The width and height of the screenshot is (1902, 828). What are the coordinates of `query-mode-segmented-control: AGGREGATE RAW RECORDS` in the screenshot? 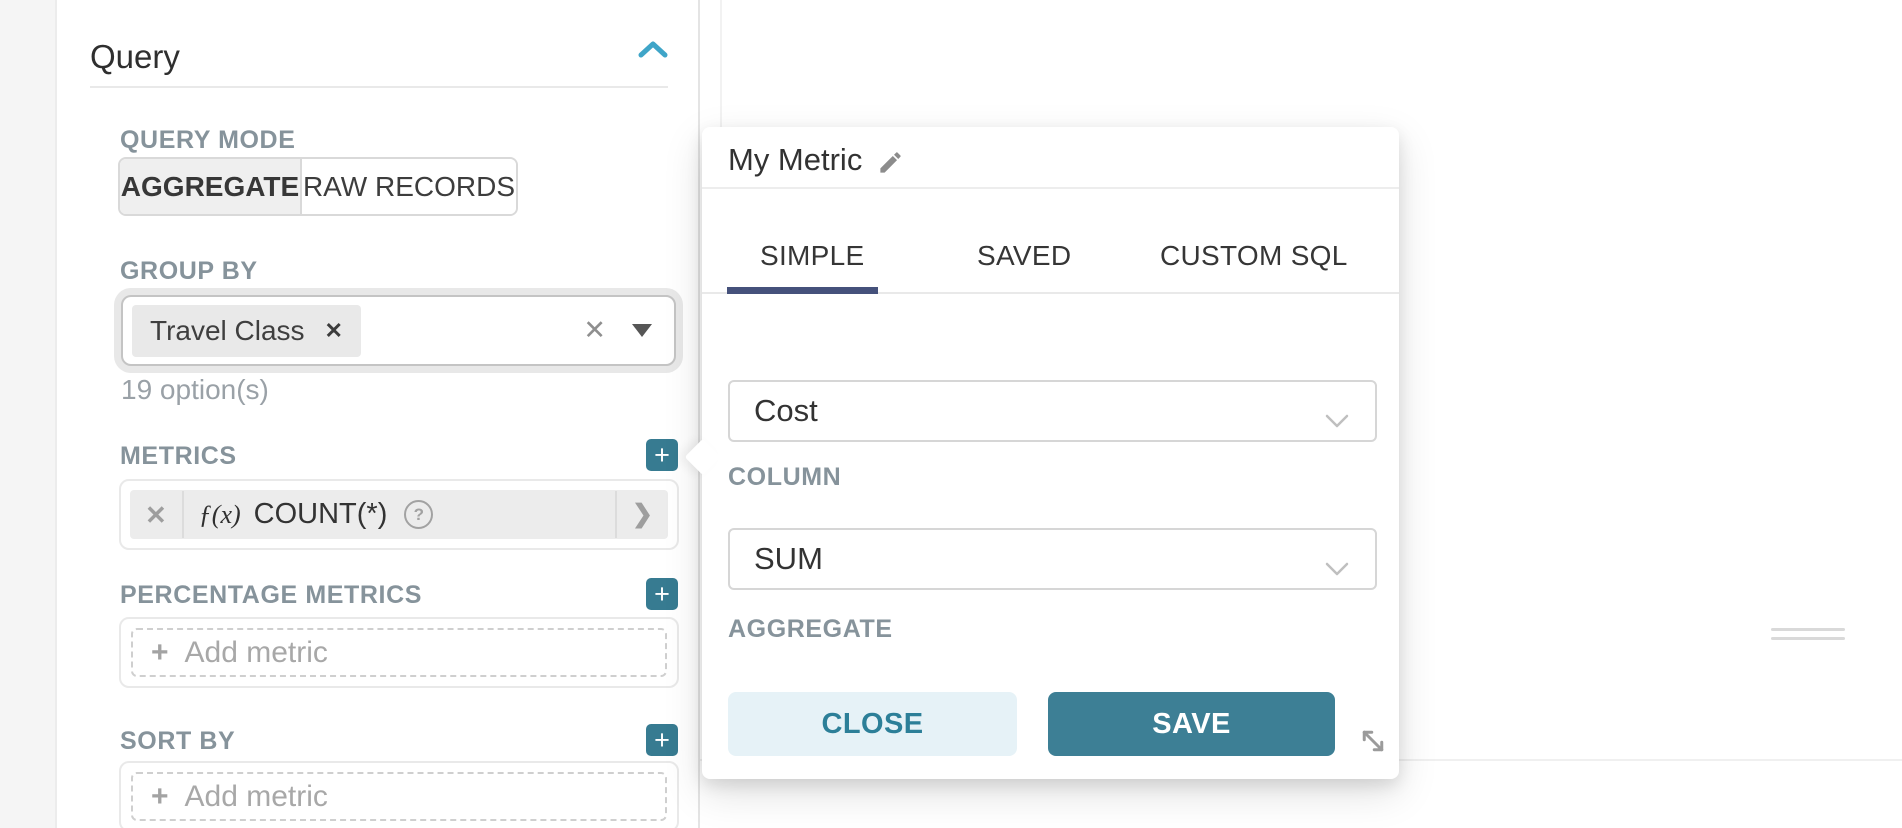 It's located at (318, 186).